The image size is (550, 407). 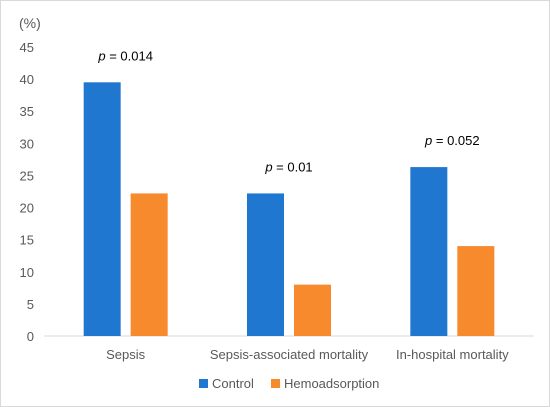 I want to click on y-tick-label: 25, so click(x=27, y=175).